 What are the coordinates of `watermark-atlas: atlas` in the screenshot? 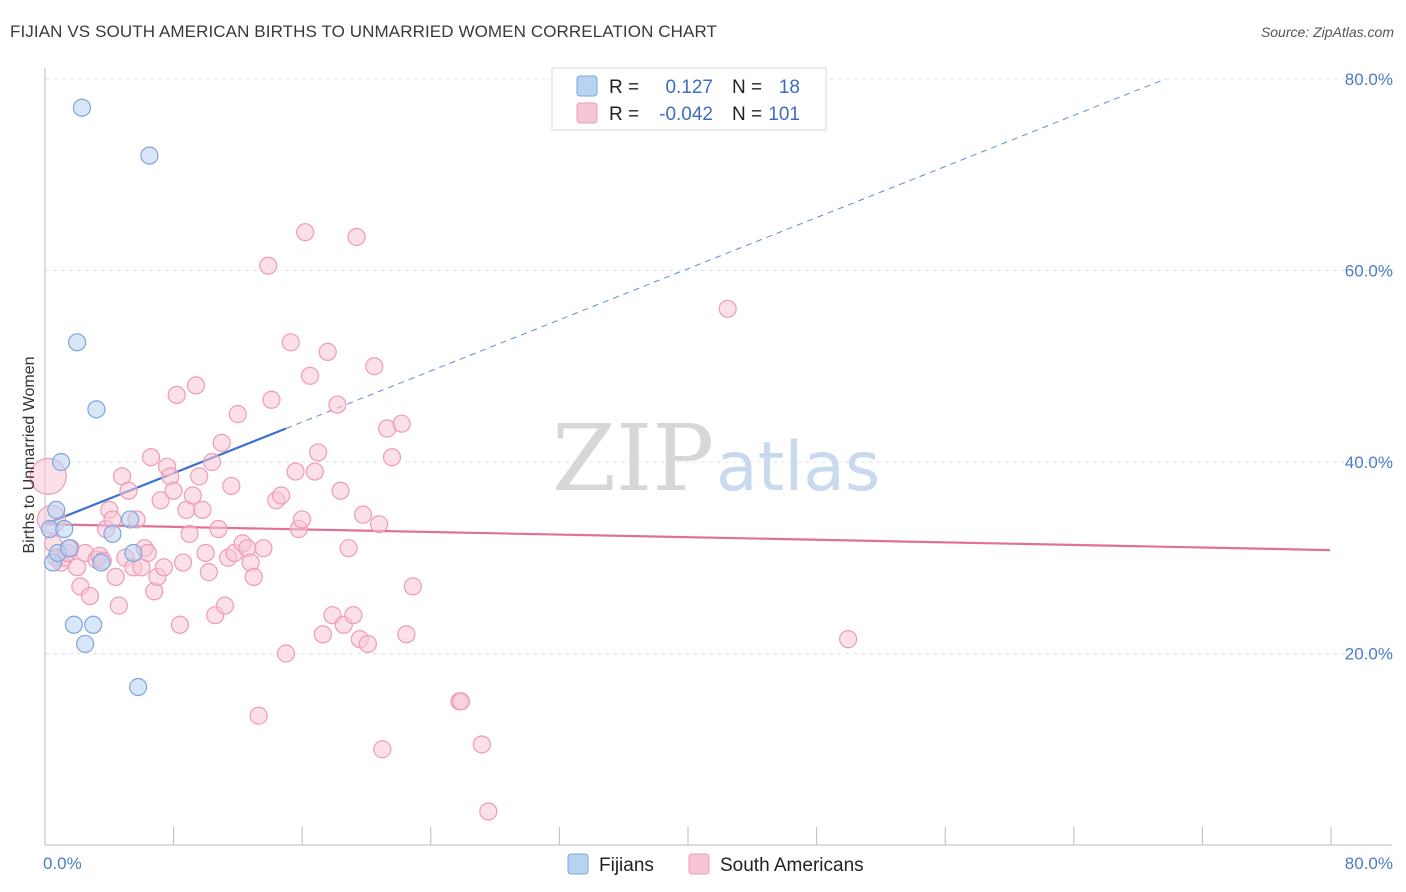 It's located at (798, 467).